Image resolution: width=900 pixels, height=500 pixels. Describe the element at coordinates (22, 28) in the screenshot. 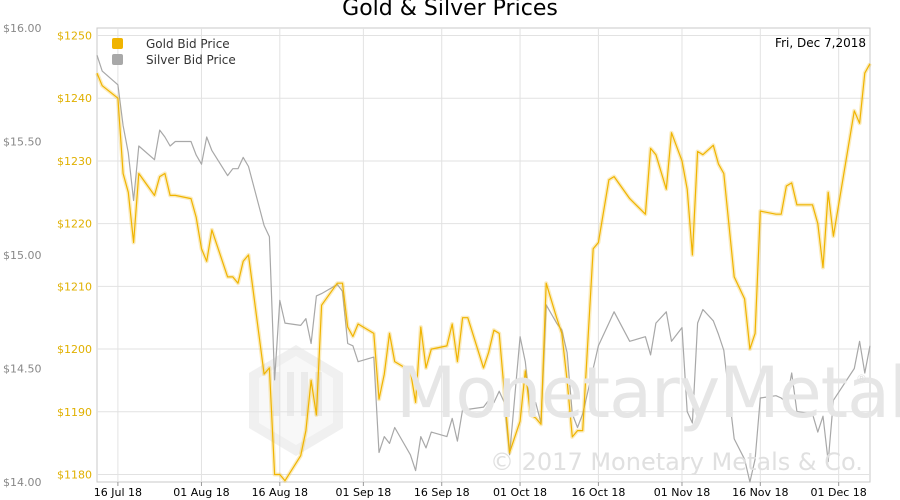

I see `y-axis-silver-tick-label: $16.00` at that location.